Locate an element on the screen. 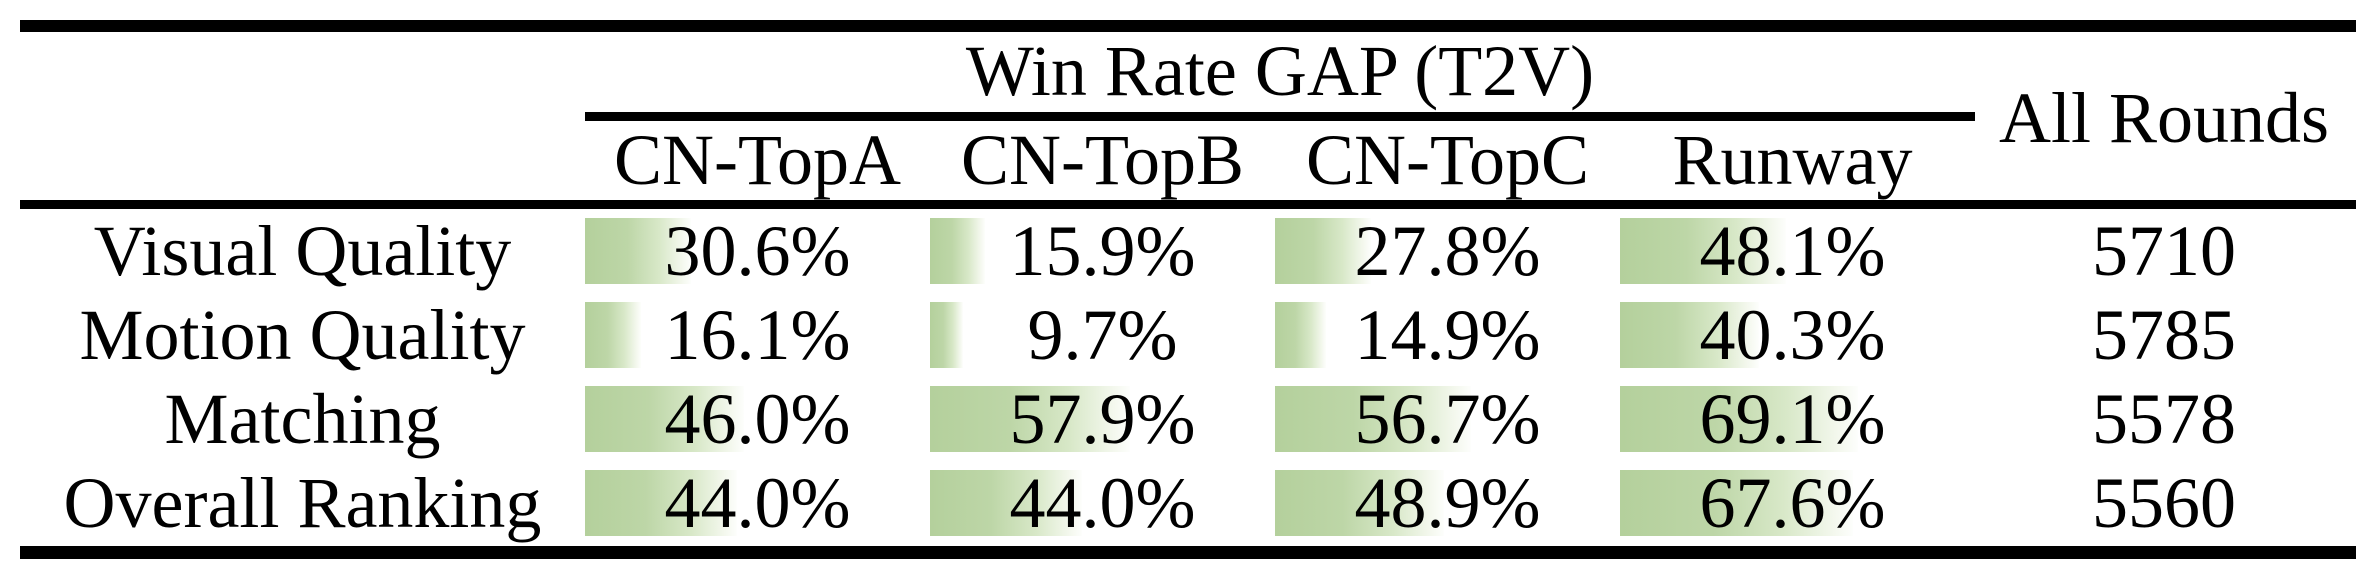 Image resolution: width=2376 pixels, height=568 pixels. group-header-underline-rule is located at coordinates (1280, 116).